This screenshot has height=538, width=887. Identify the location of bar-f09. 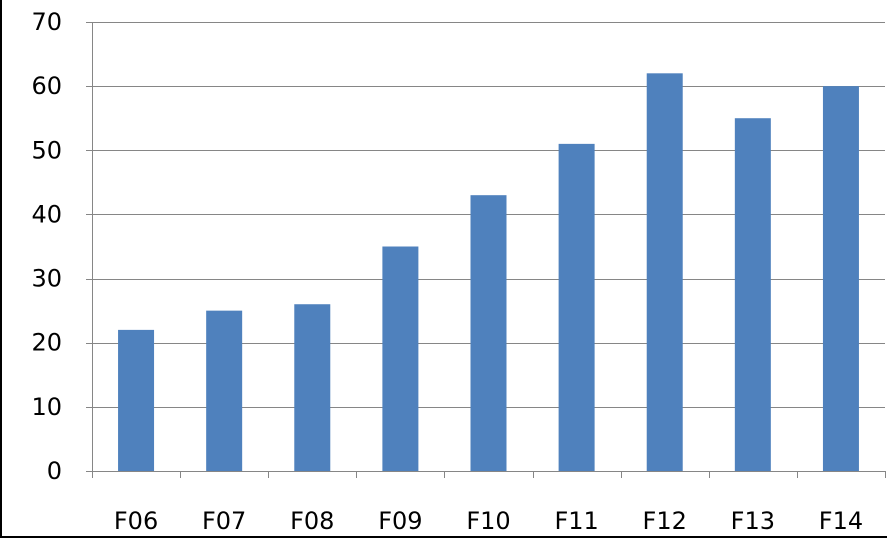
(400, 358).